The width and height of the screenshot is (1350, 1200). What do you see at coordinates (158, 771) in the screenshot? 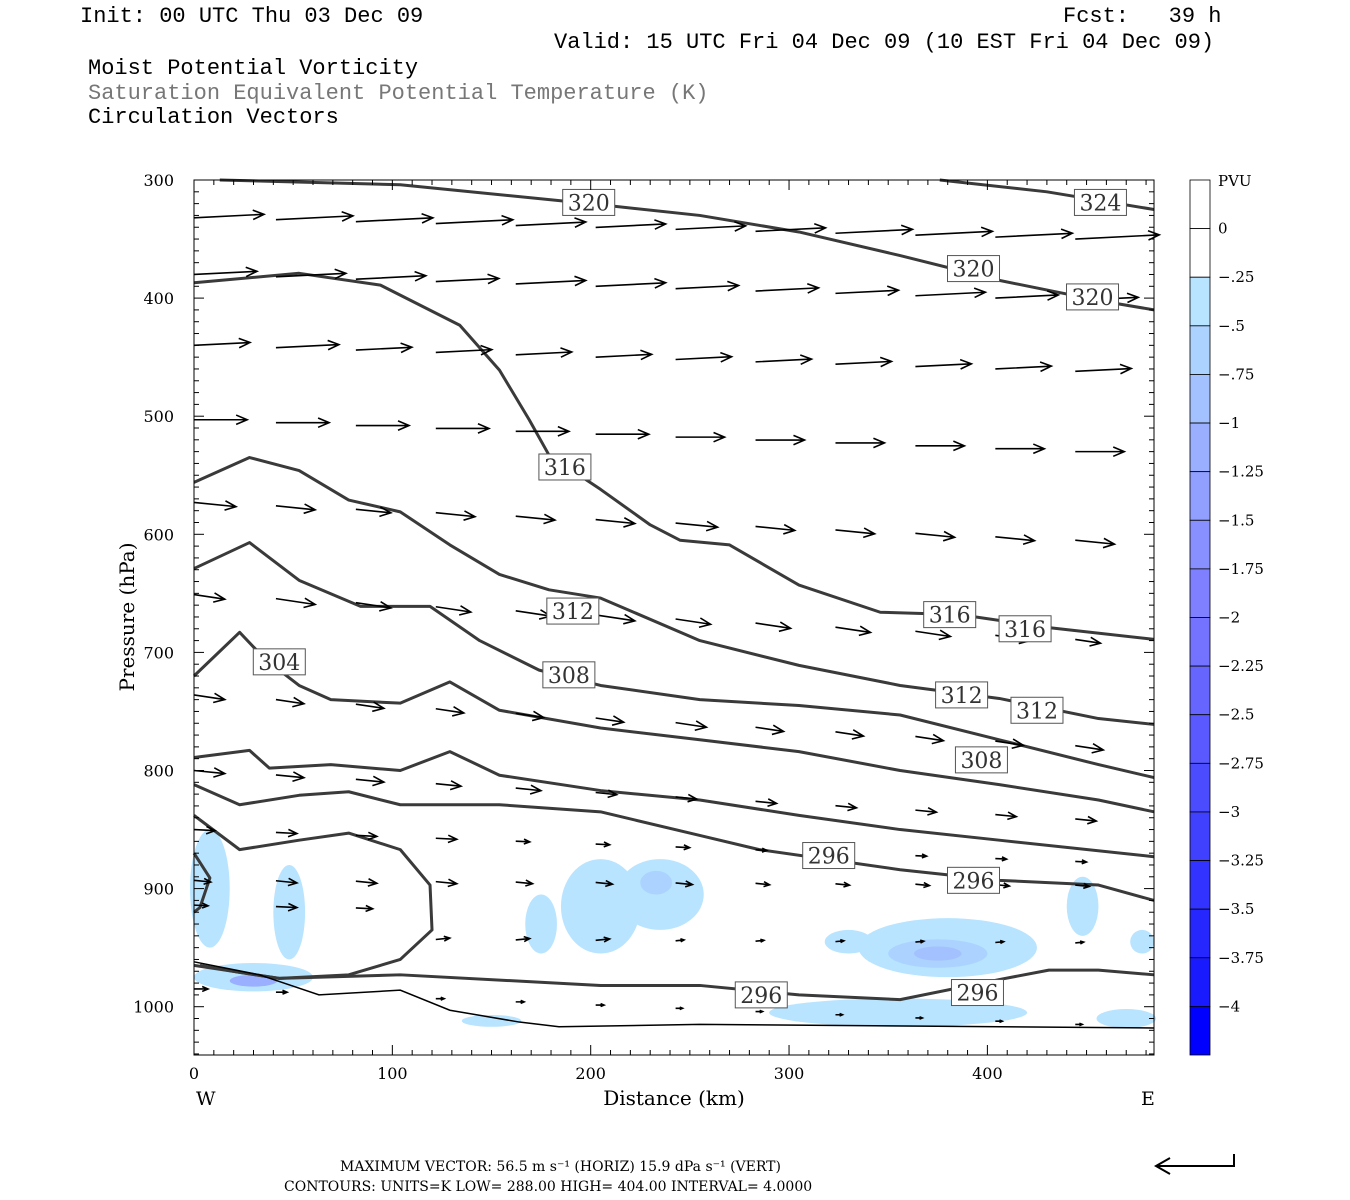
I see `y-tick-label: 800` at bounding box center [158, 771].